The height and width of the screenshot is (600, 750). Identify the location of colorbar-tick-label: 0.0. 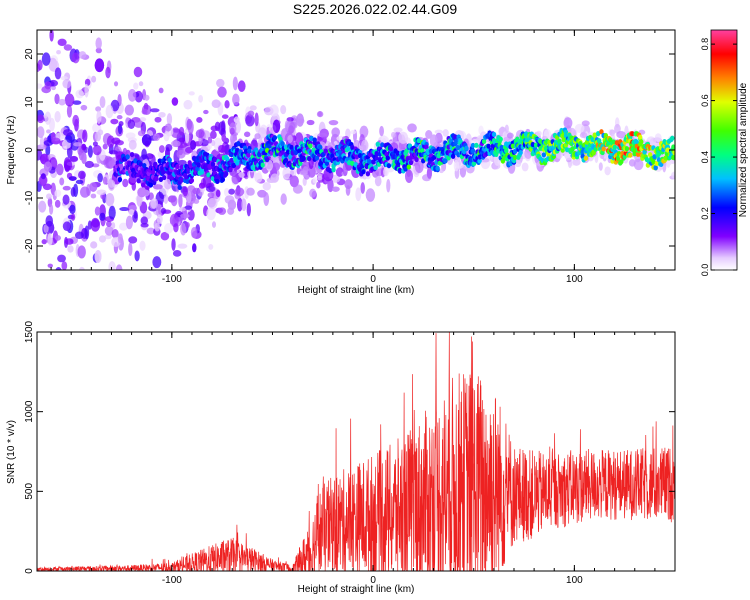
(705, 270).